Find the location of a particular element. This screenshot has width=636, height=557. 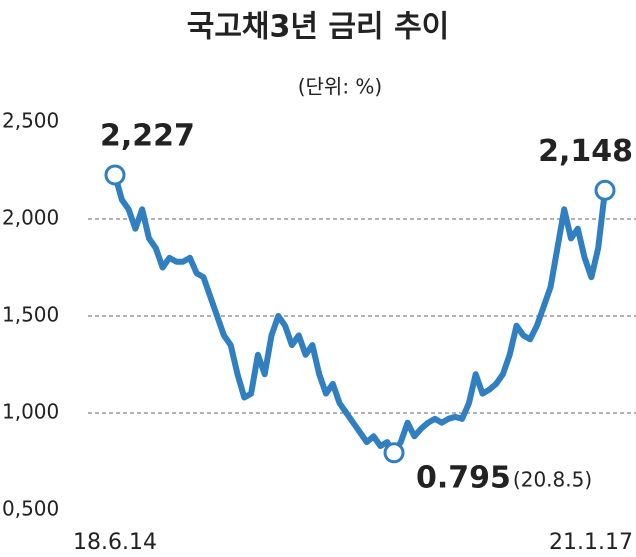

y-tick-label: 2,000 is located at coordinates (30, 218).